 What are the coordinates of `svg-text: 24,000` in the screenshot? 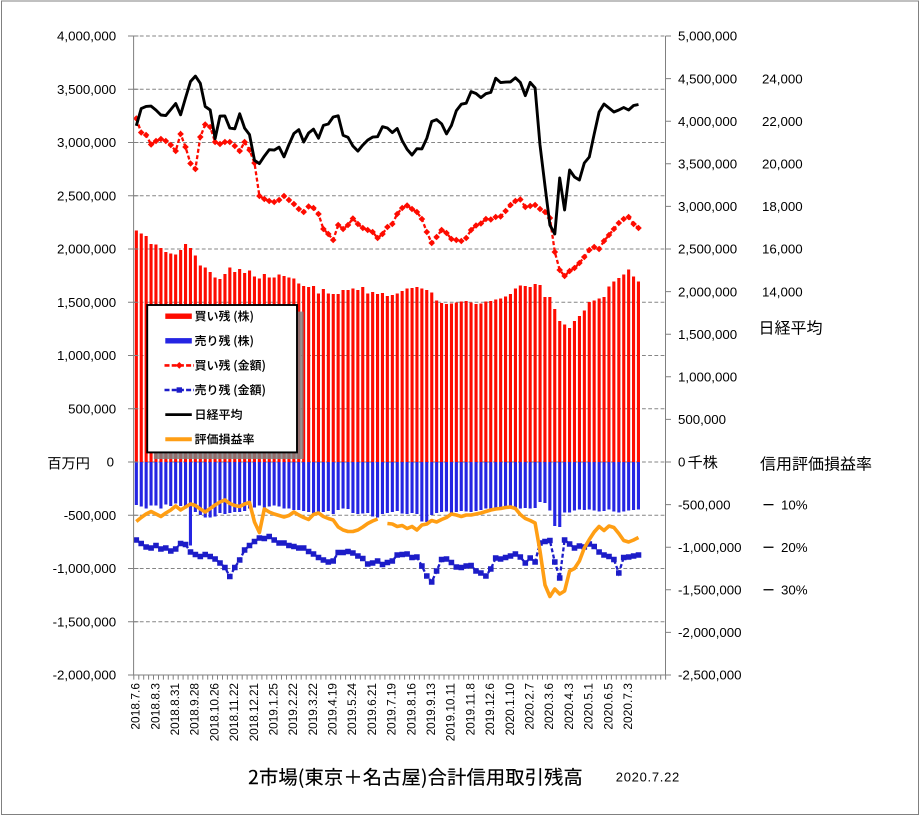 It's located at (782, 78).